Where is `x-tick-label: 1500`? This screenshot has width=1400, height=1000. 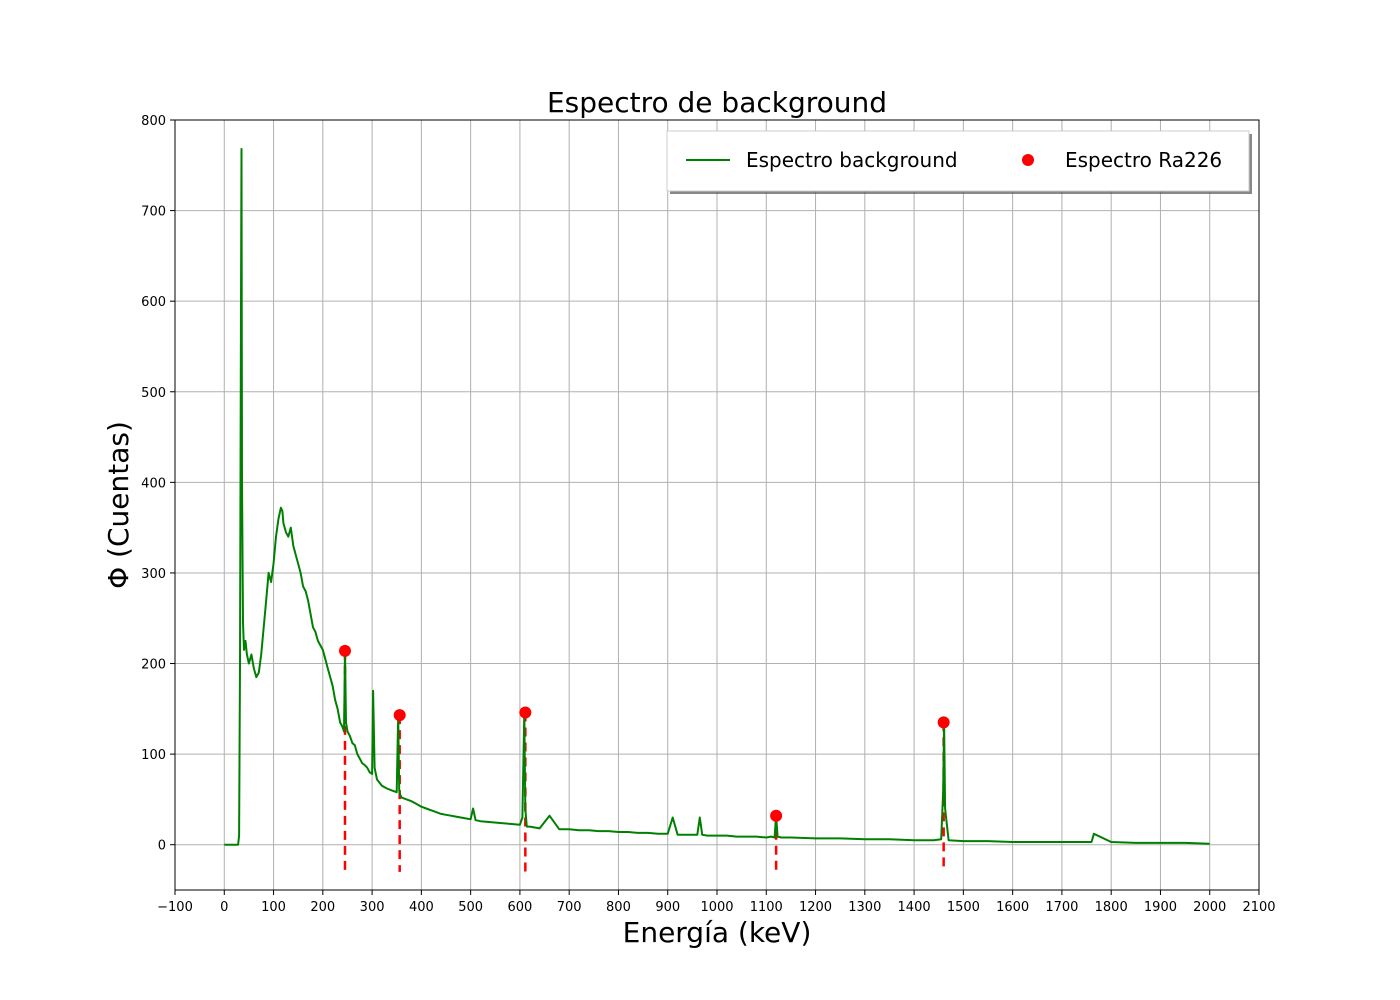
x-tick-label: 1500 is located at coordinates (963, 907).